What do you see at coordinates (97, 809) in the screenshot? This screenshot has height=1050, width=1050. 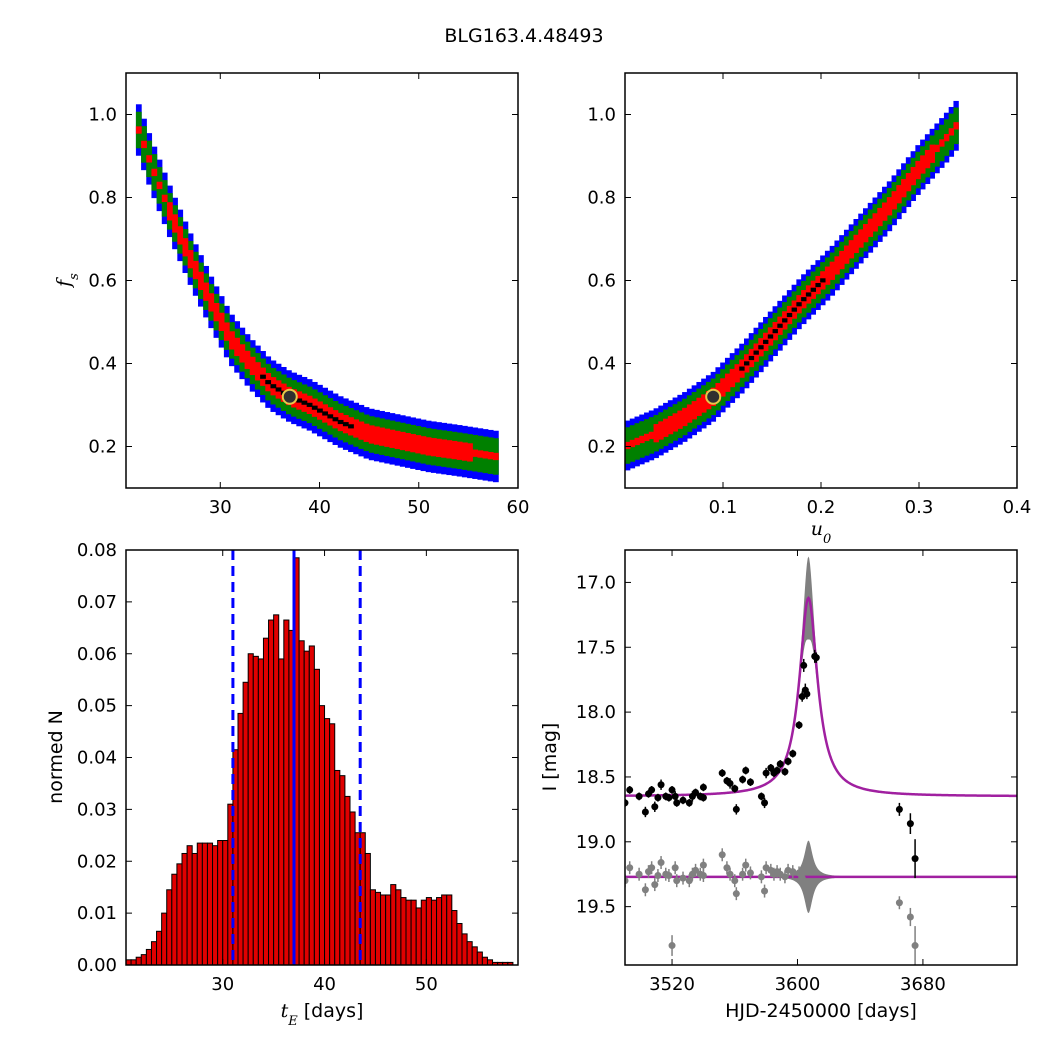 I see `y-tick-label: 0.03` at bounding box center [97, 809].